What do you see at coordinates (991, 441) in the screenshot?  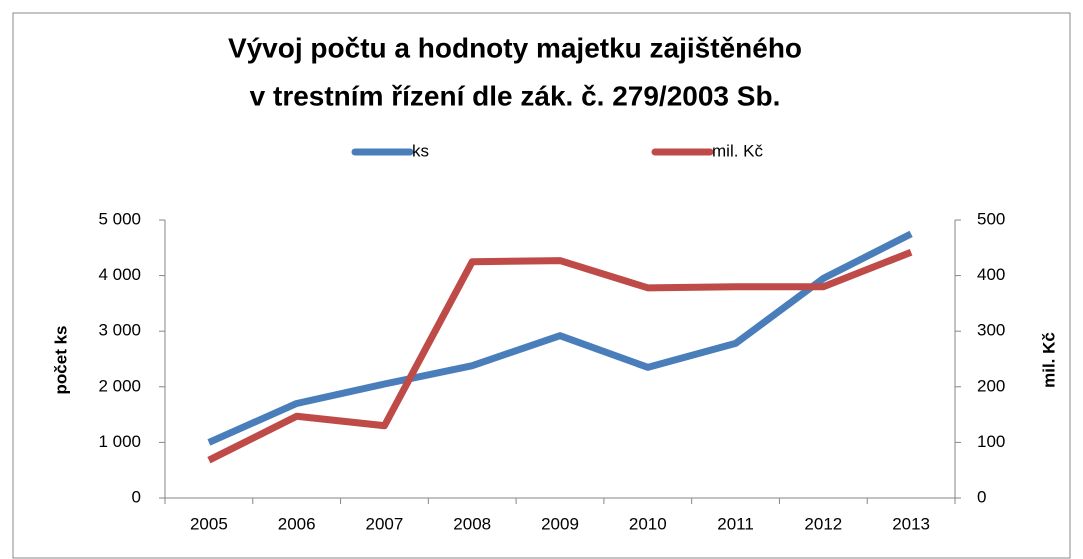 I see `y2-tick-label: 100` at bounding box center [991, 441].